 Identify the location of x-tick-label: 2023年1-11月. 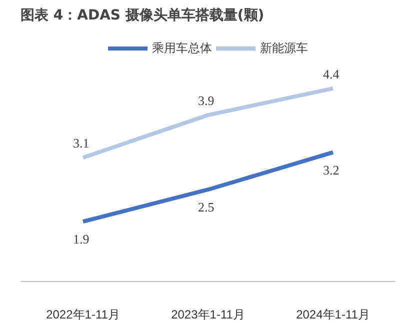
(208, 315).